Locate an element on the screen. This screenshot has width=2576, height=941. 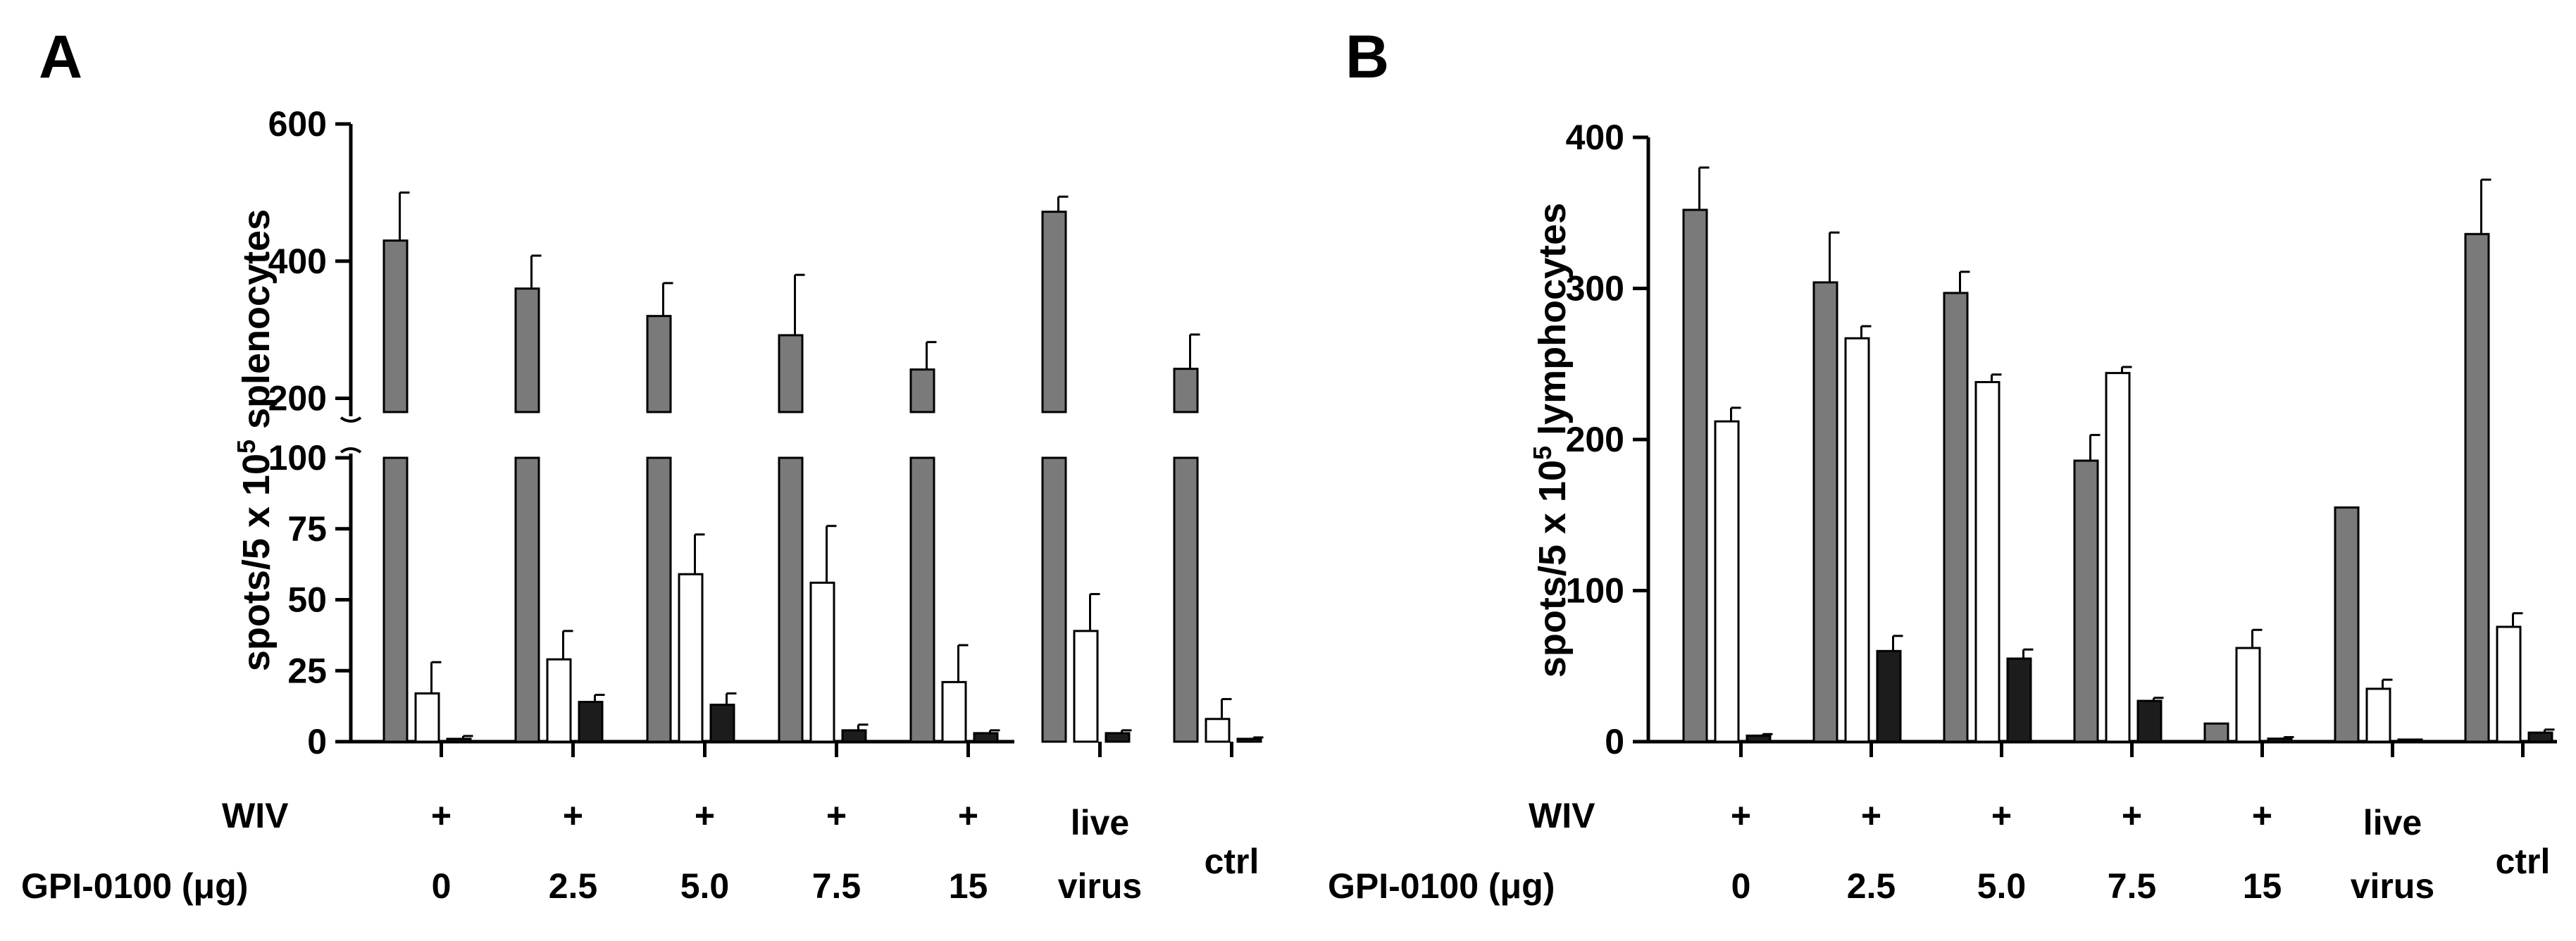
panel-a-gpi-dose-label: 15 is located at coordinates (968, 886).